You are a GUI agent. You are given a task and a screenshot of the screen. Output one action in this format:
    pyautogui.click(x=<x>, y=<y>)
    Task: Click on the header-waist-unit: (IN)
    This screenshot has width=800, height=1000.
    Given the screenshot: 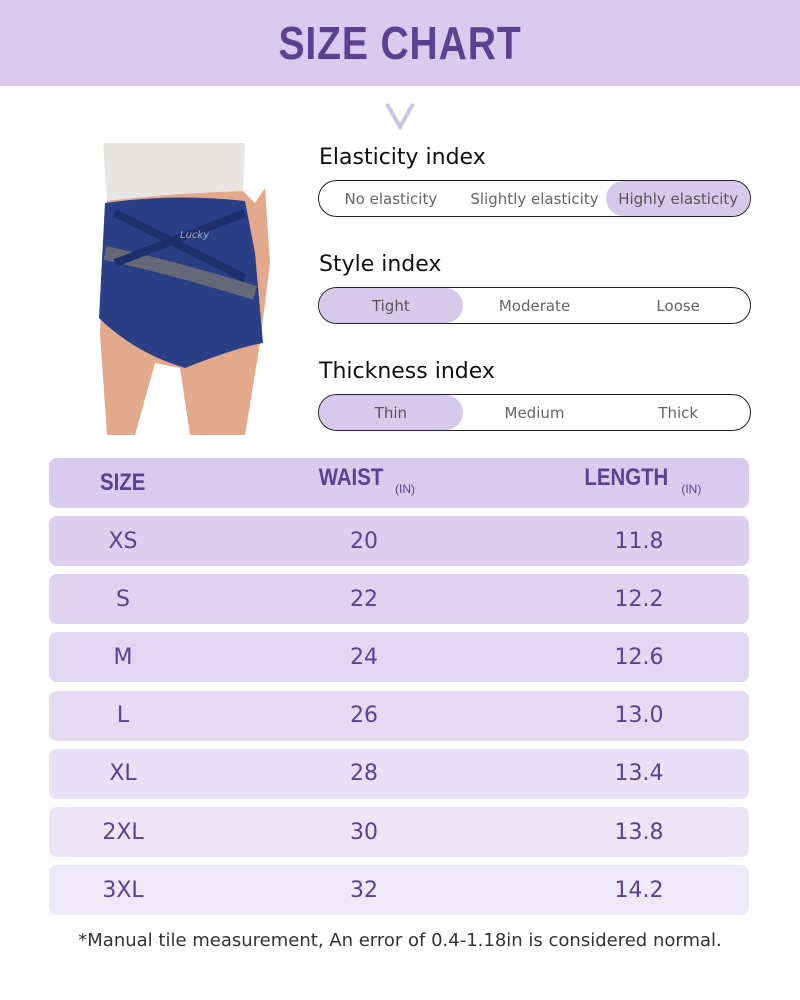 What is the action you would take?
    pyautogui.click(x=405, y=489)
    